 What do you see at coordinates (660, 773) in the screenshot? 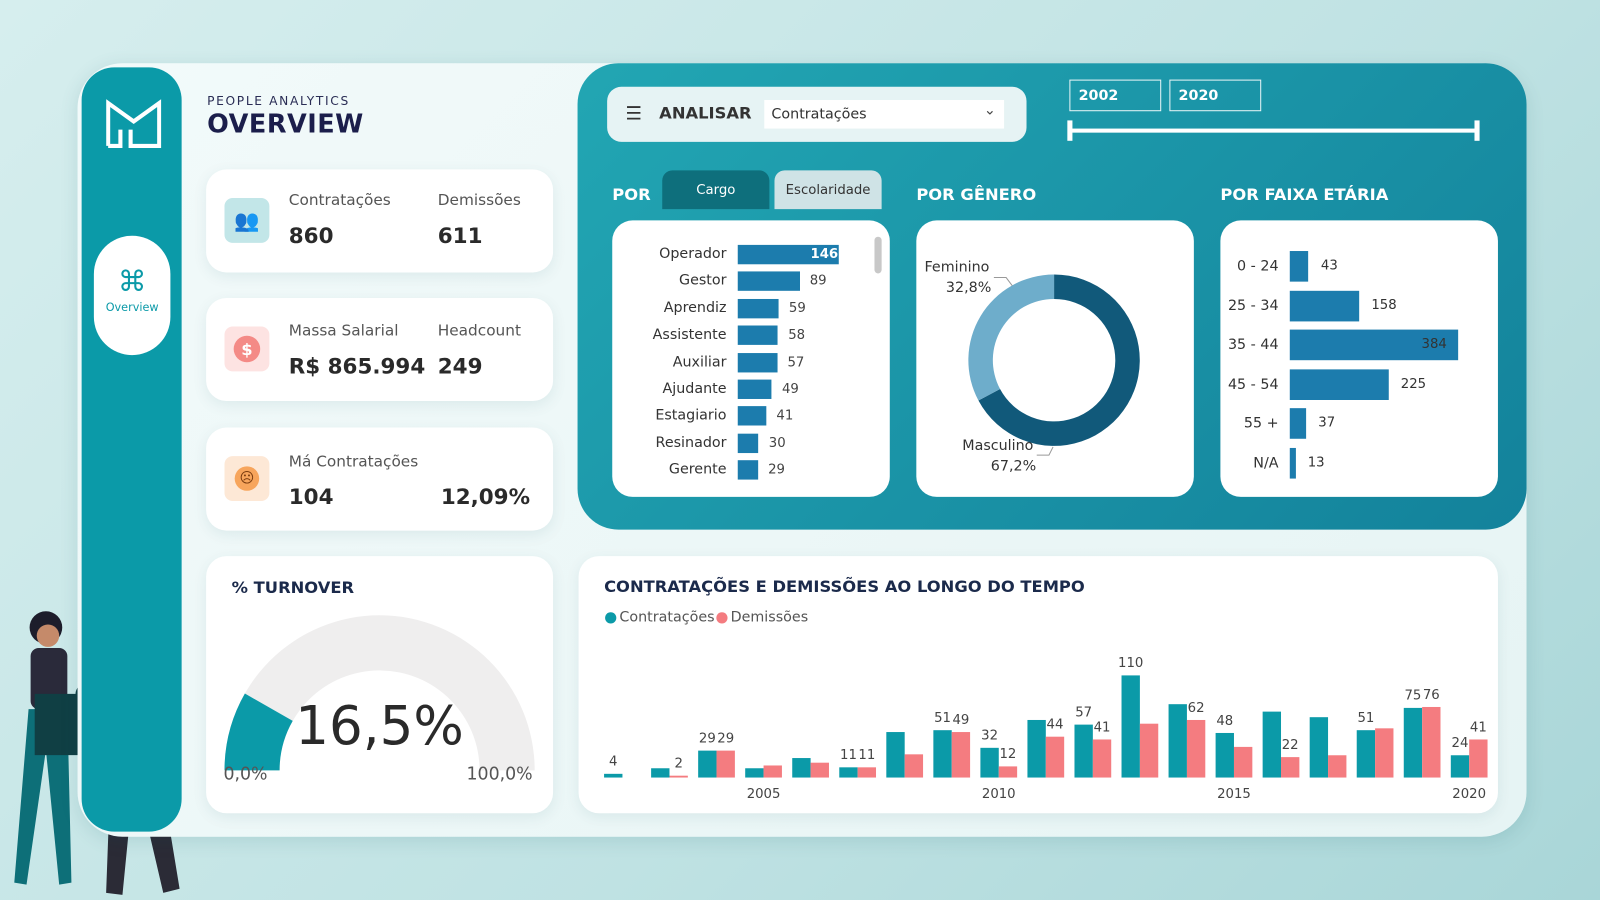
I see `bar-contratacoes-2003` at bounding box center [660, 773].